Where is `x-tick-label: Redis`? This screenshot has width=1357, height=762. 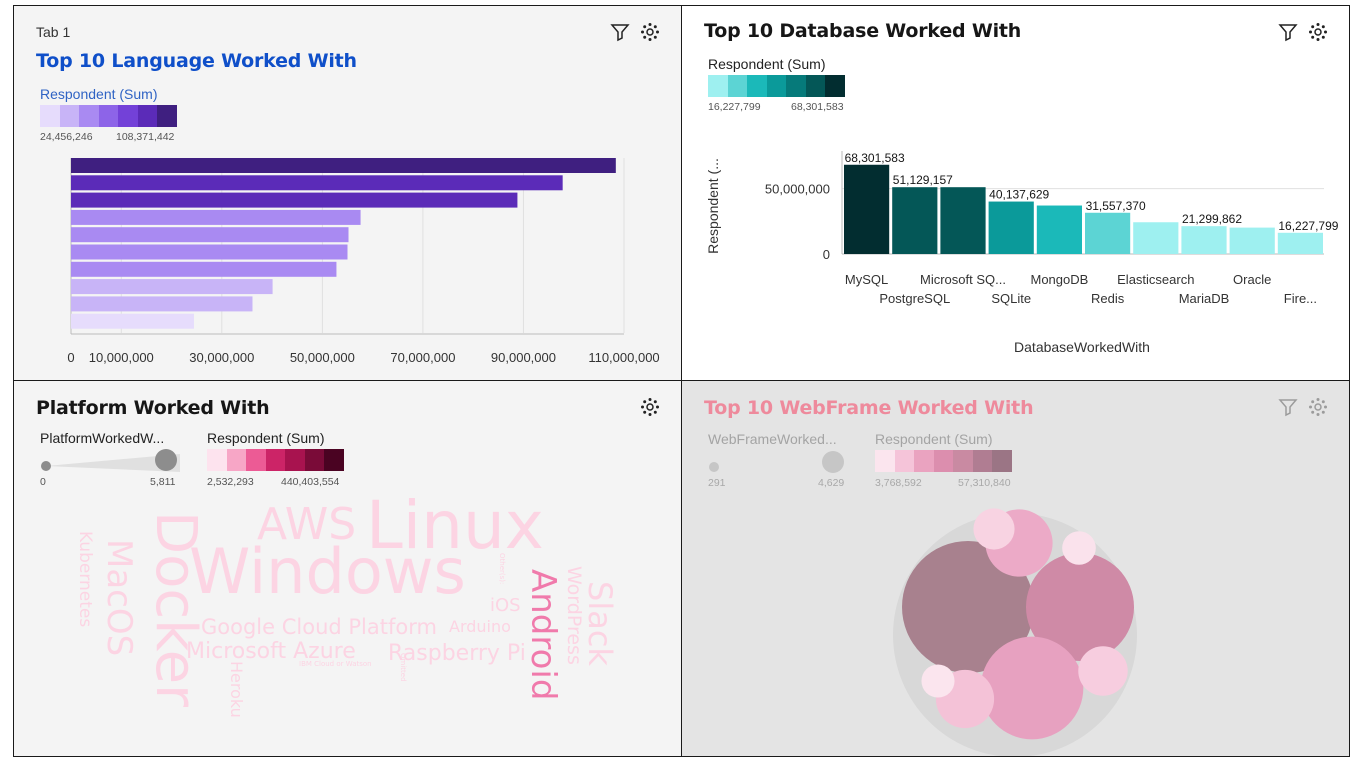
x-tick-label: Redis is located at coordinates (1108, 298).